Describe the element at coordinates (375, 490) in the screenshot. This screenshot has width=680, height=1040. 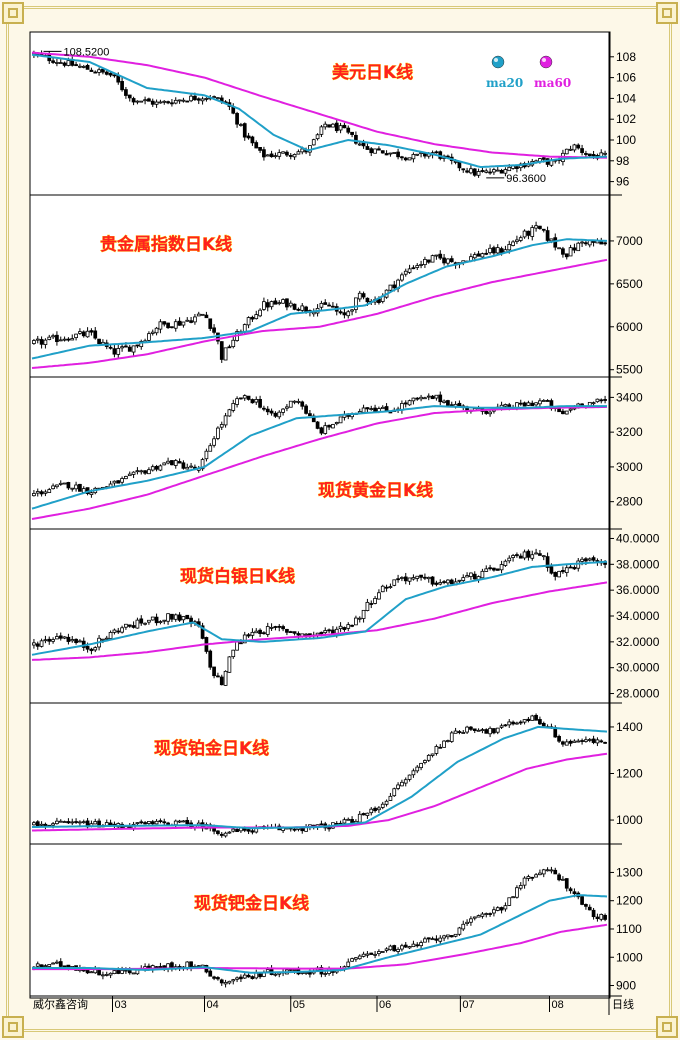
I see `panel-title: 现货黄金日K线` at that location.